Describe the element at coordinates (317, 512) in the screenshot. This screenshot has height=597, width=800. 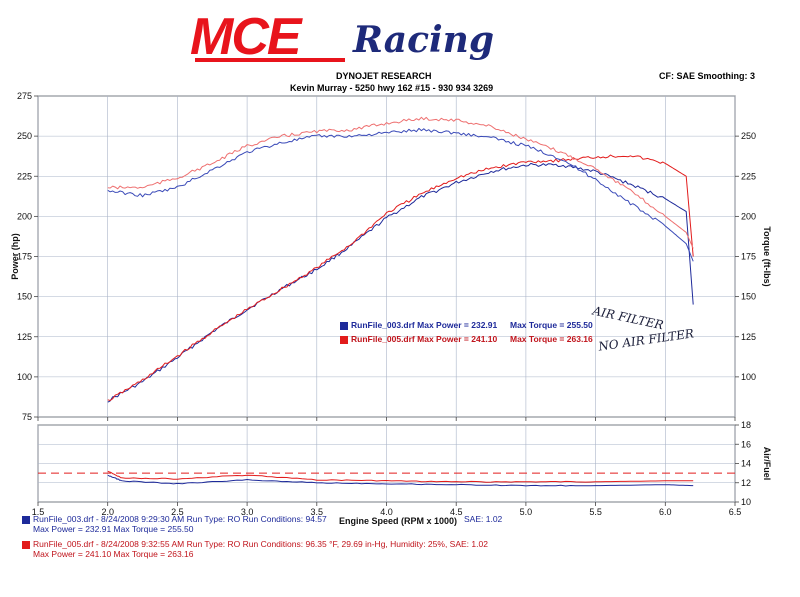
I see `af-x-tick-label-4: 3.5` at that location.